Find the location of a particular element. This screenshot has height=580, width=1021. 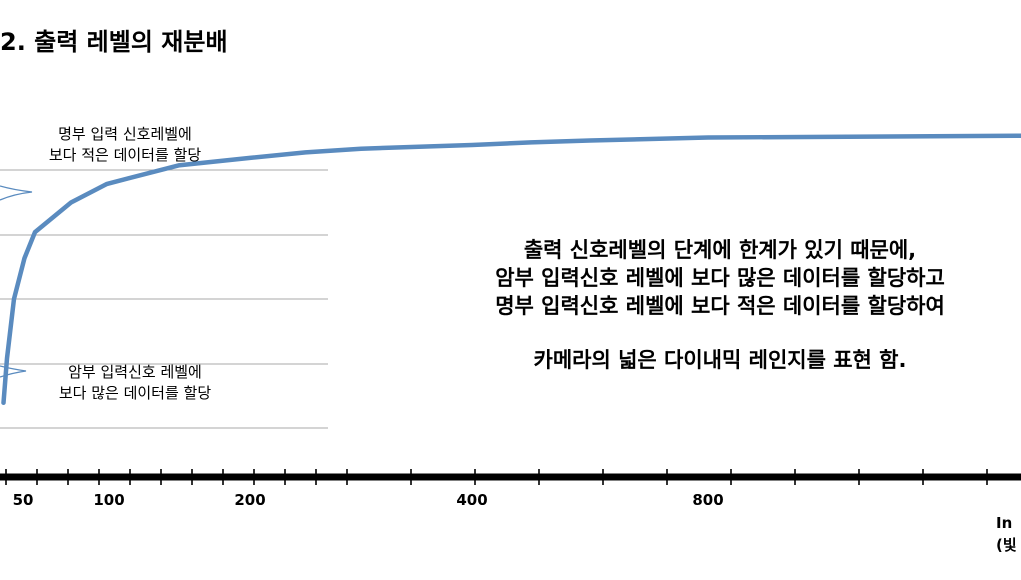

explanation-line-5: 카메라의 넓은 다이내믹 레인지를 표현 함. is located at coordinates (720, 360).